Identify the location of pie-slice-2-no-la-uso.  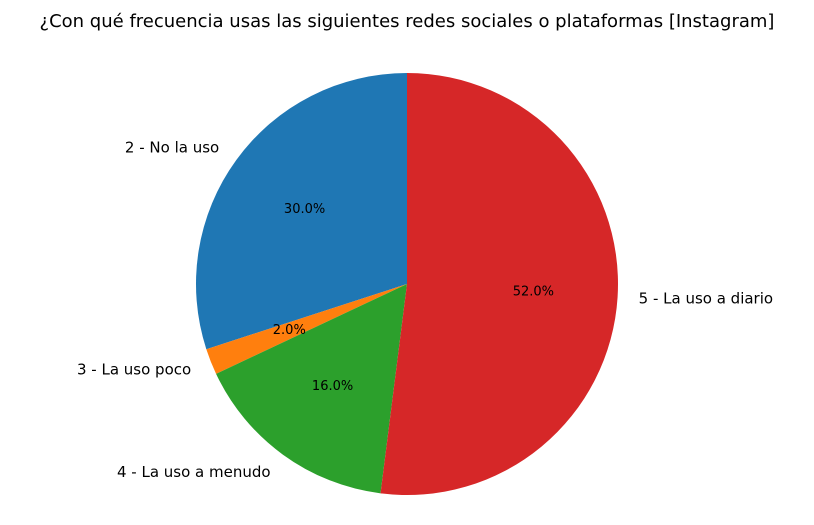
(301, 211).